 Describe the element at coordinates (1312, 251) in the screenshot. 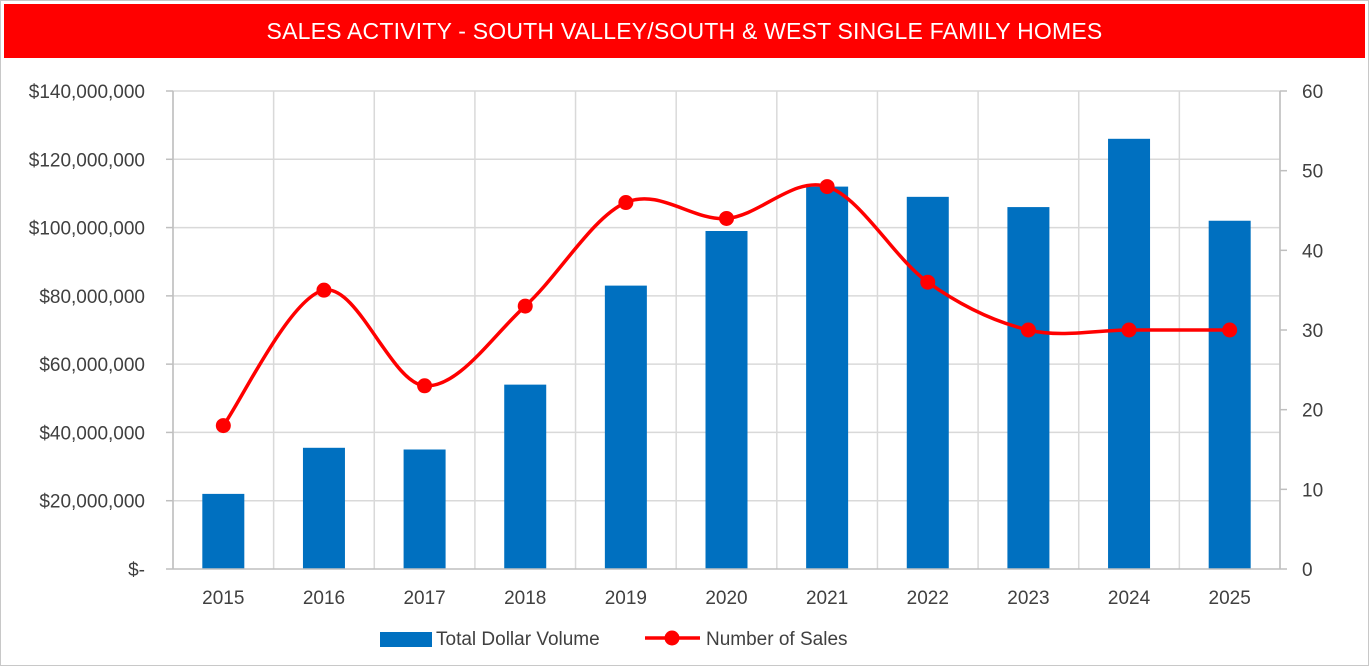

I see `right-tick-label: 40` at that location.